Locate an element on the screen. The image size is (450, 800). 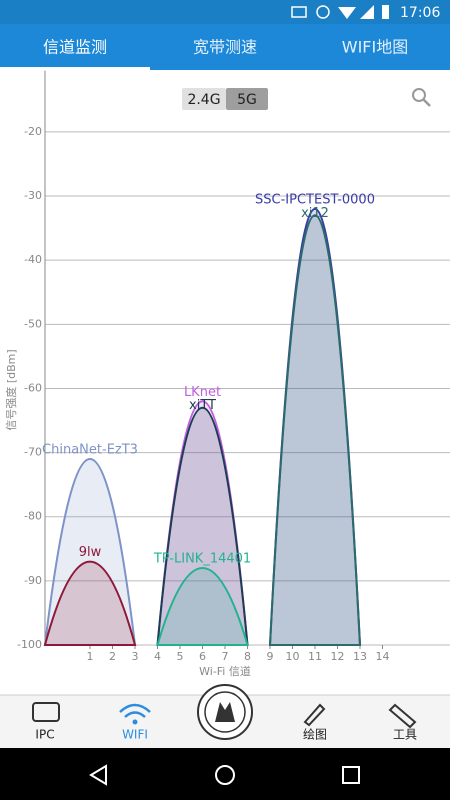
x-tick-label: 1 is located at coordinates (90, 656).